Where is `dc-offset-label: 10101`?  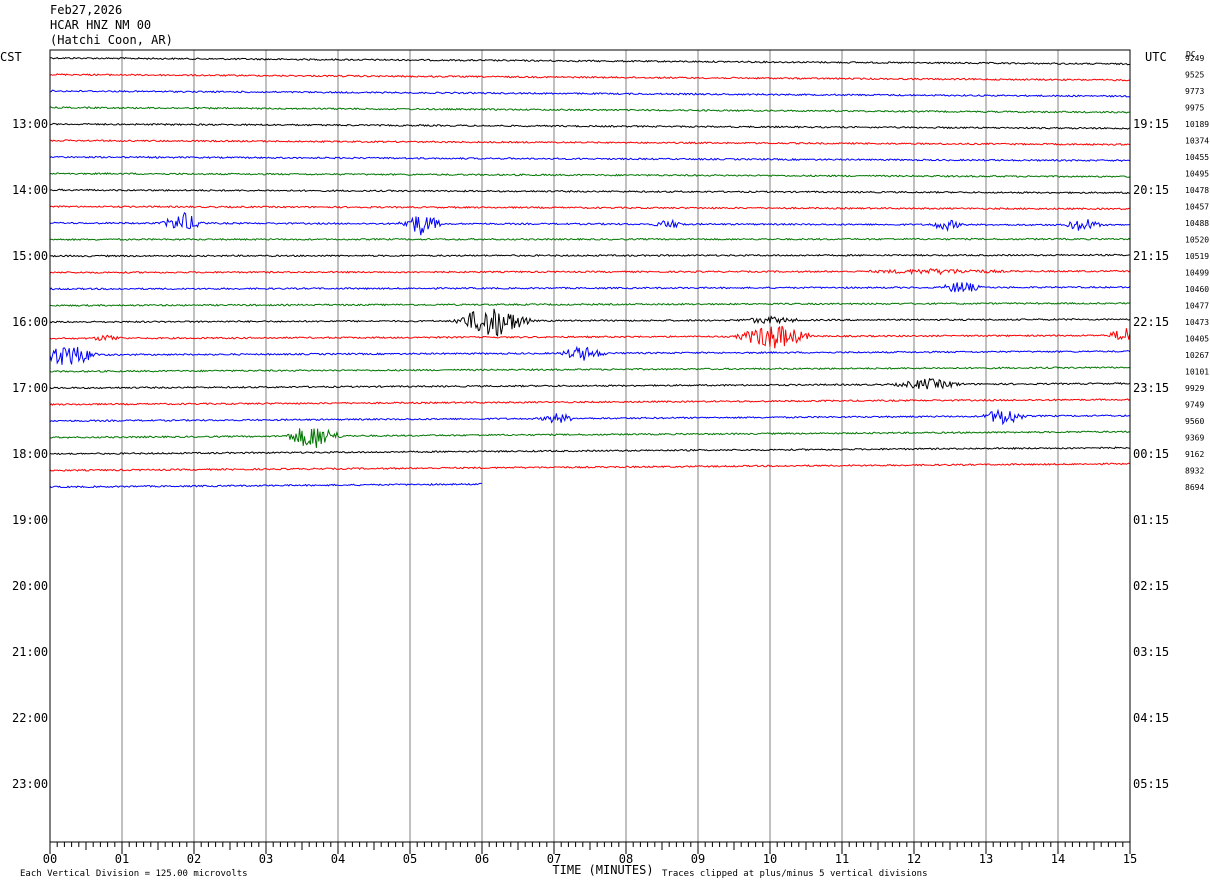 dc-offset-label: 10101 is located at coordinates (1197, 372).